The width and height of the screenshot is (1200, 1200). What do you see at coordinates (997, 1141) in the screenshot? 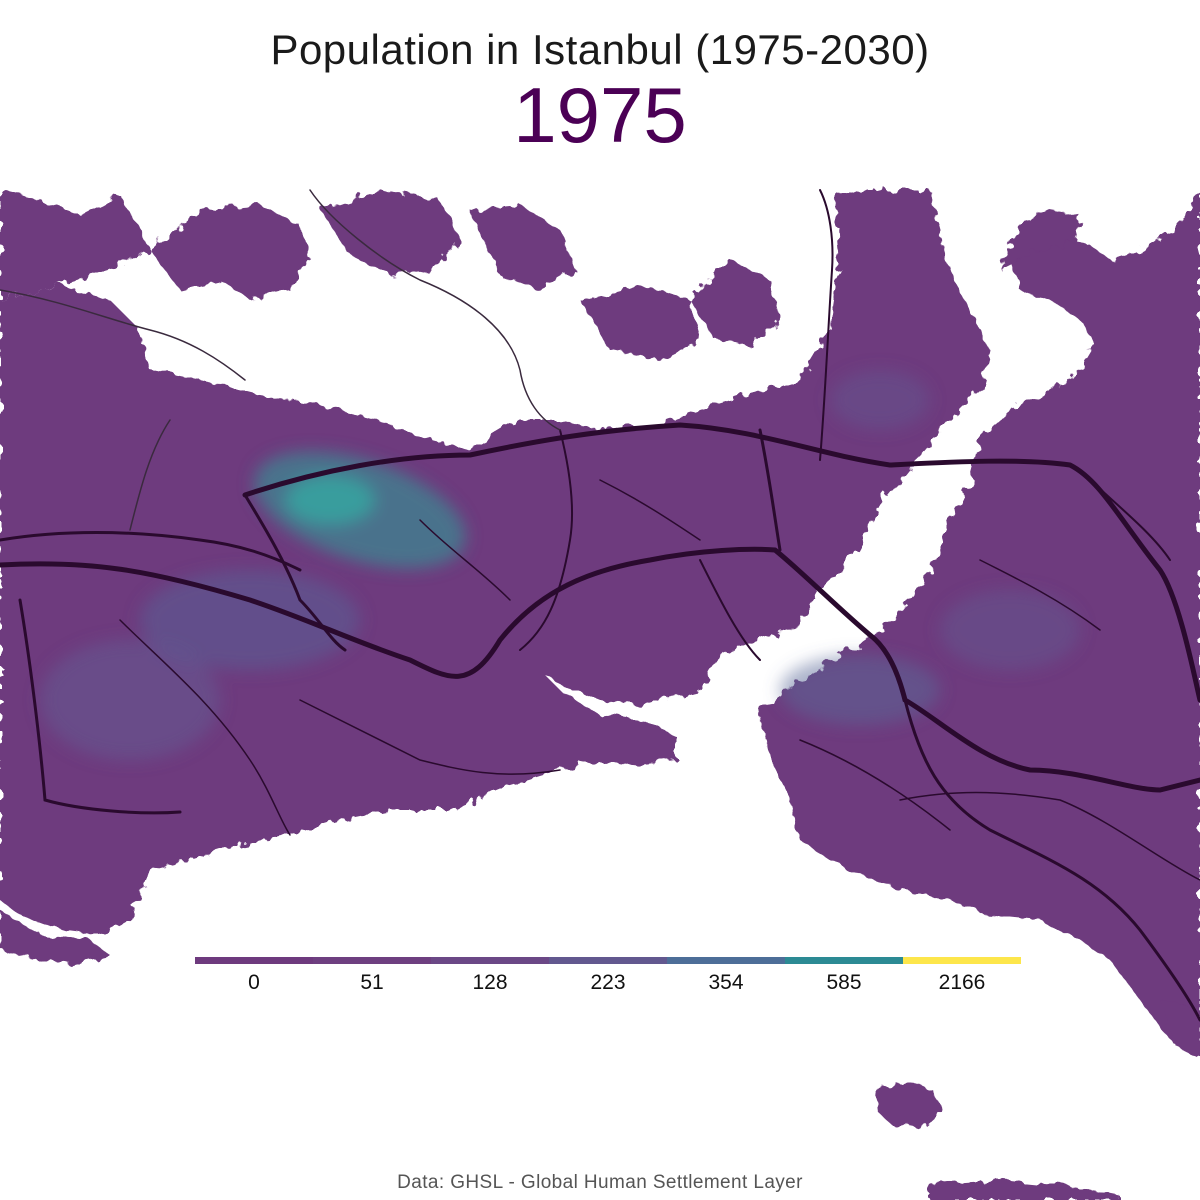
I see `island-population` at bounding box center [997, 1141].